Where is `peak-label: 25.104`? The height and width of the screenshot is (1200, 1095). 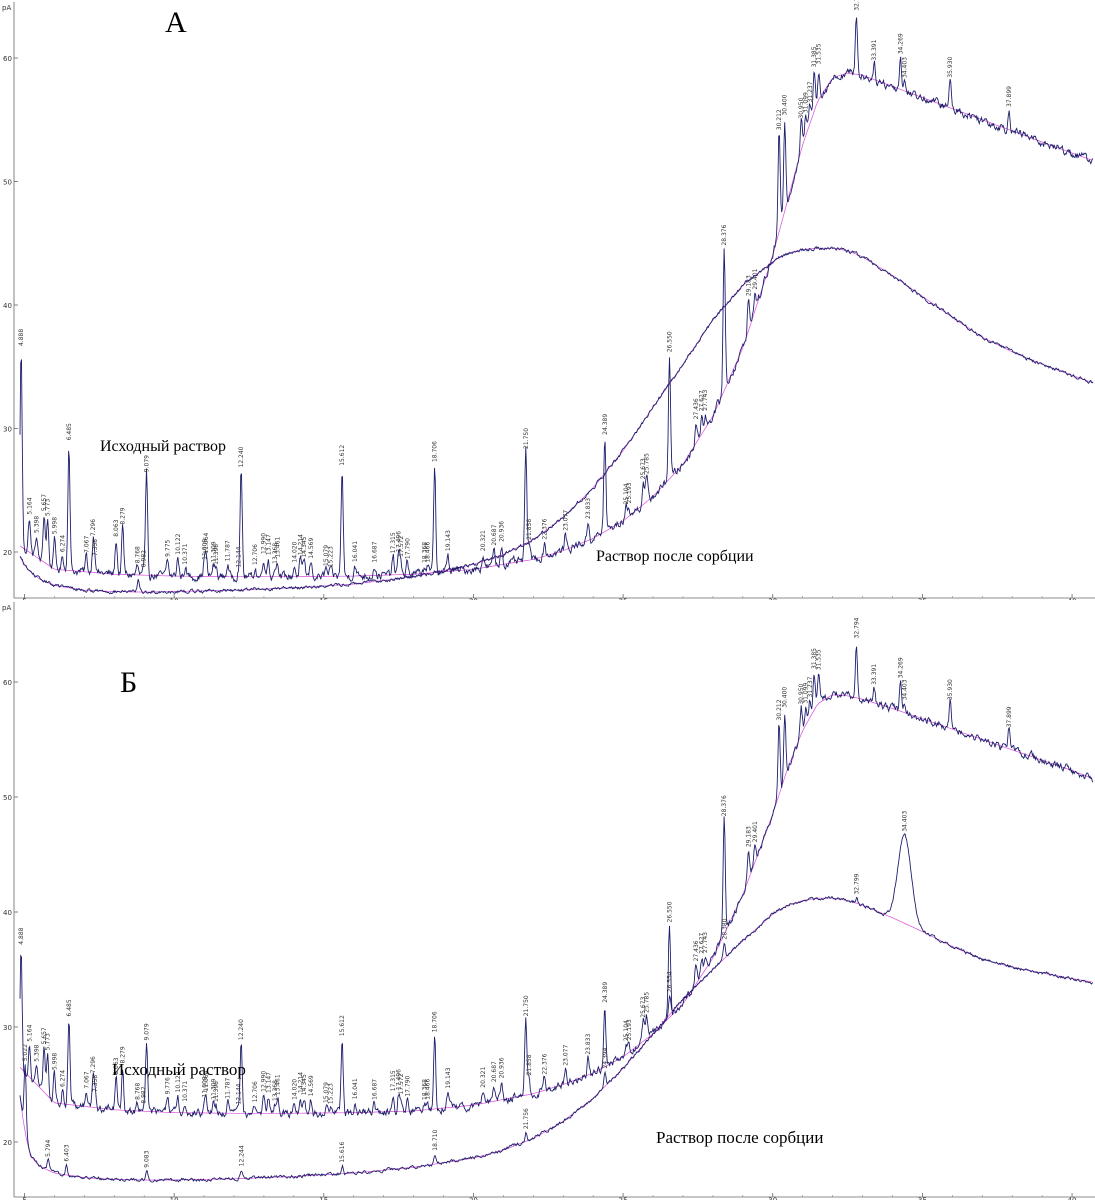 peak-label: 25.104 is located at coordinates (626, 1030).